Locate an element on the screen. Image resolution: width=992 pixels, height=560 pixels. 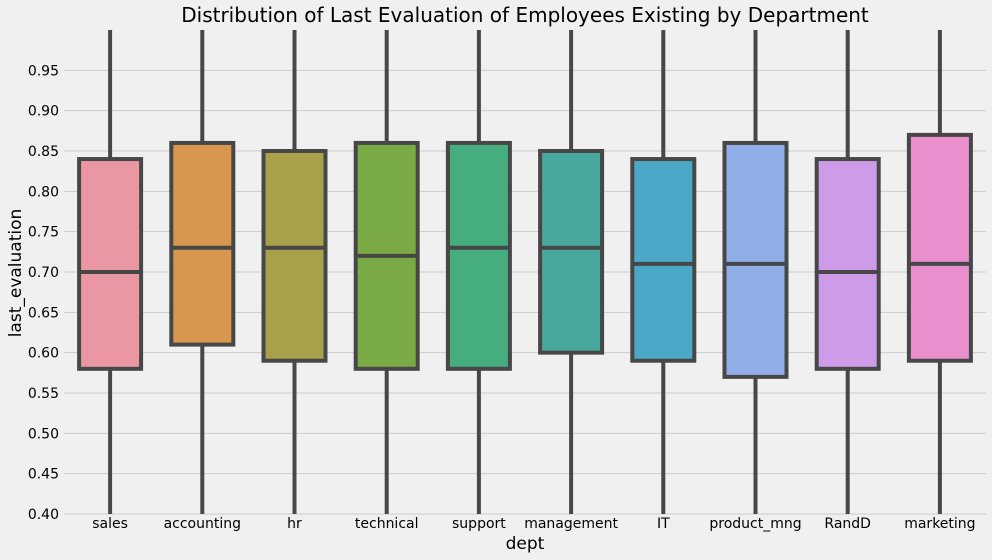
box-IT is located at coordinates (663, 272).